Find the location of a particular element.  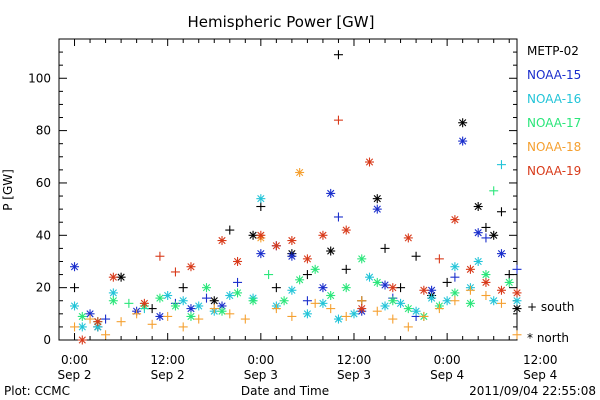

y-tick-label: 0 is located at coordinates (47, 340).